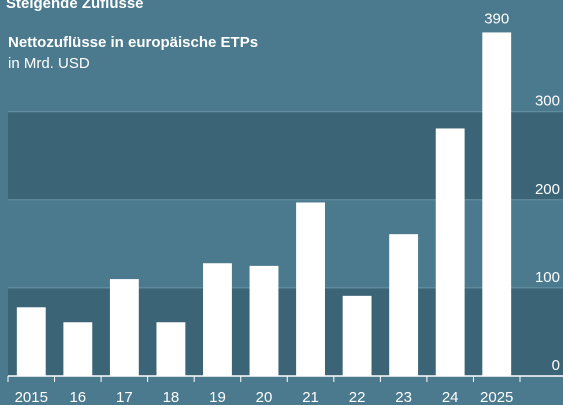 This screenshot has width=563, height=405. What do you see at coordinates (496, 397) in the screenshot?
I see `x-tick-label: 2025` at bounding box center [496, 397].